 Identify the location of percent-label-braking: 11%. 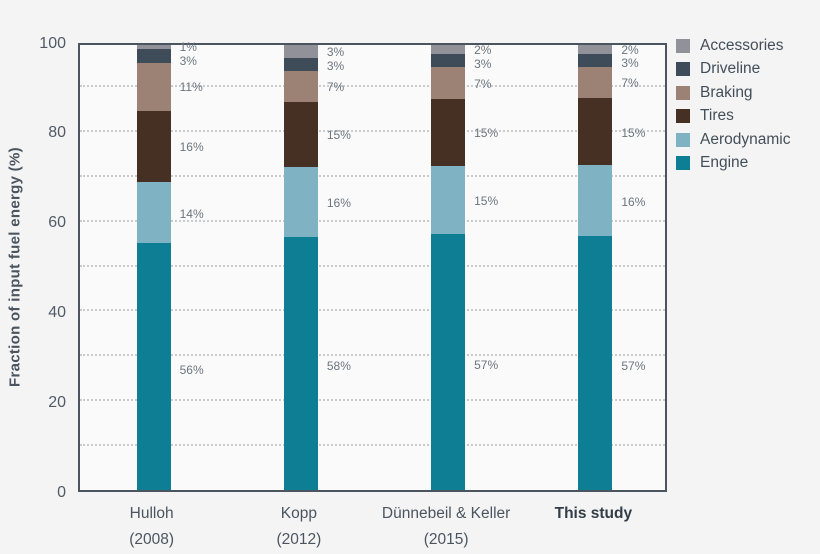
(191, 87).